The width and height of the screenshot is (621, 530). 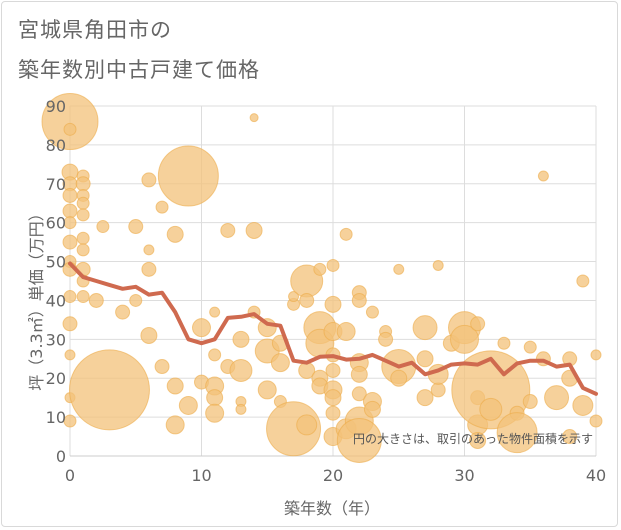 I want to click on chart-title-line1: 宮城県角田市の, so click(x=95, y=30).